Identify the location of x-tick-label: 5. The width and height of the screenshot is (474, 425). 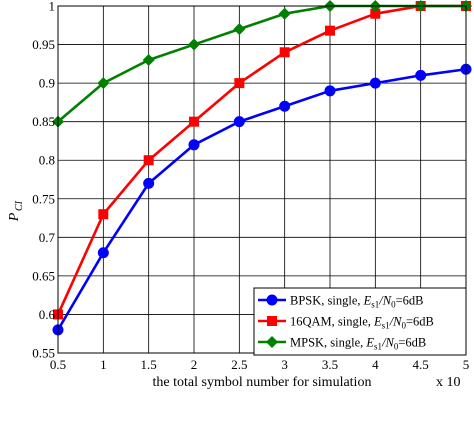
(466, 364).